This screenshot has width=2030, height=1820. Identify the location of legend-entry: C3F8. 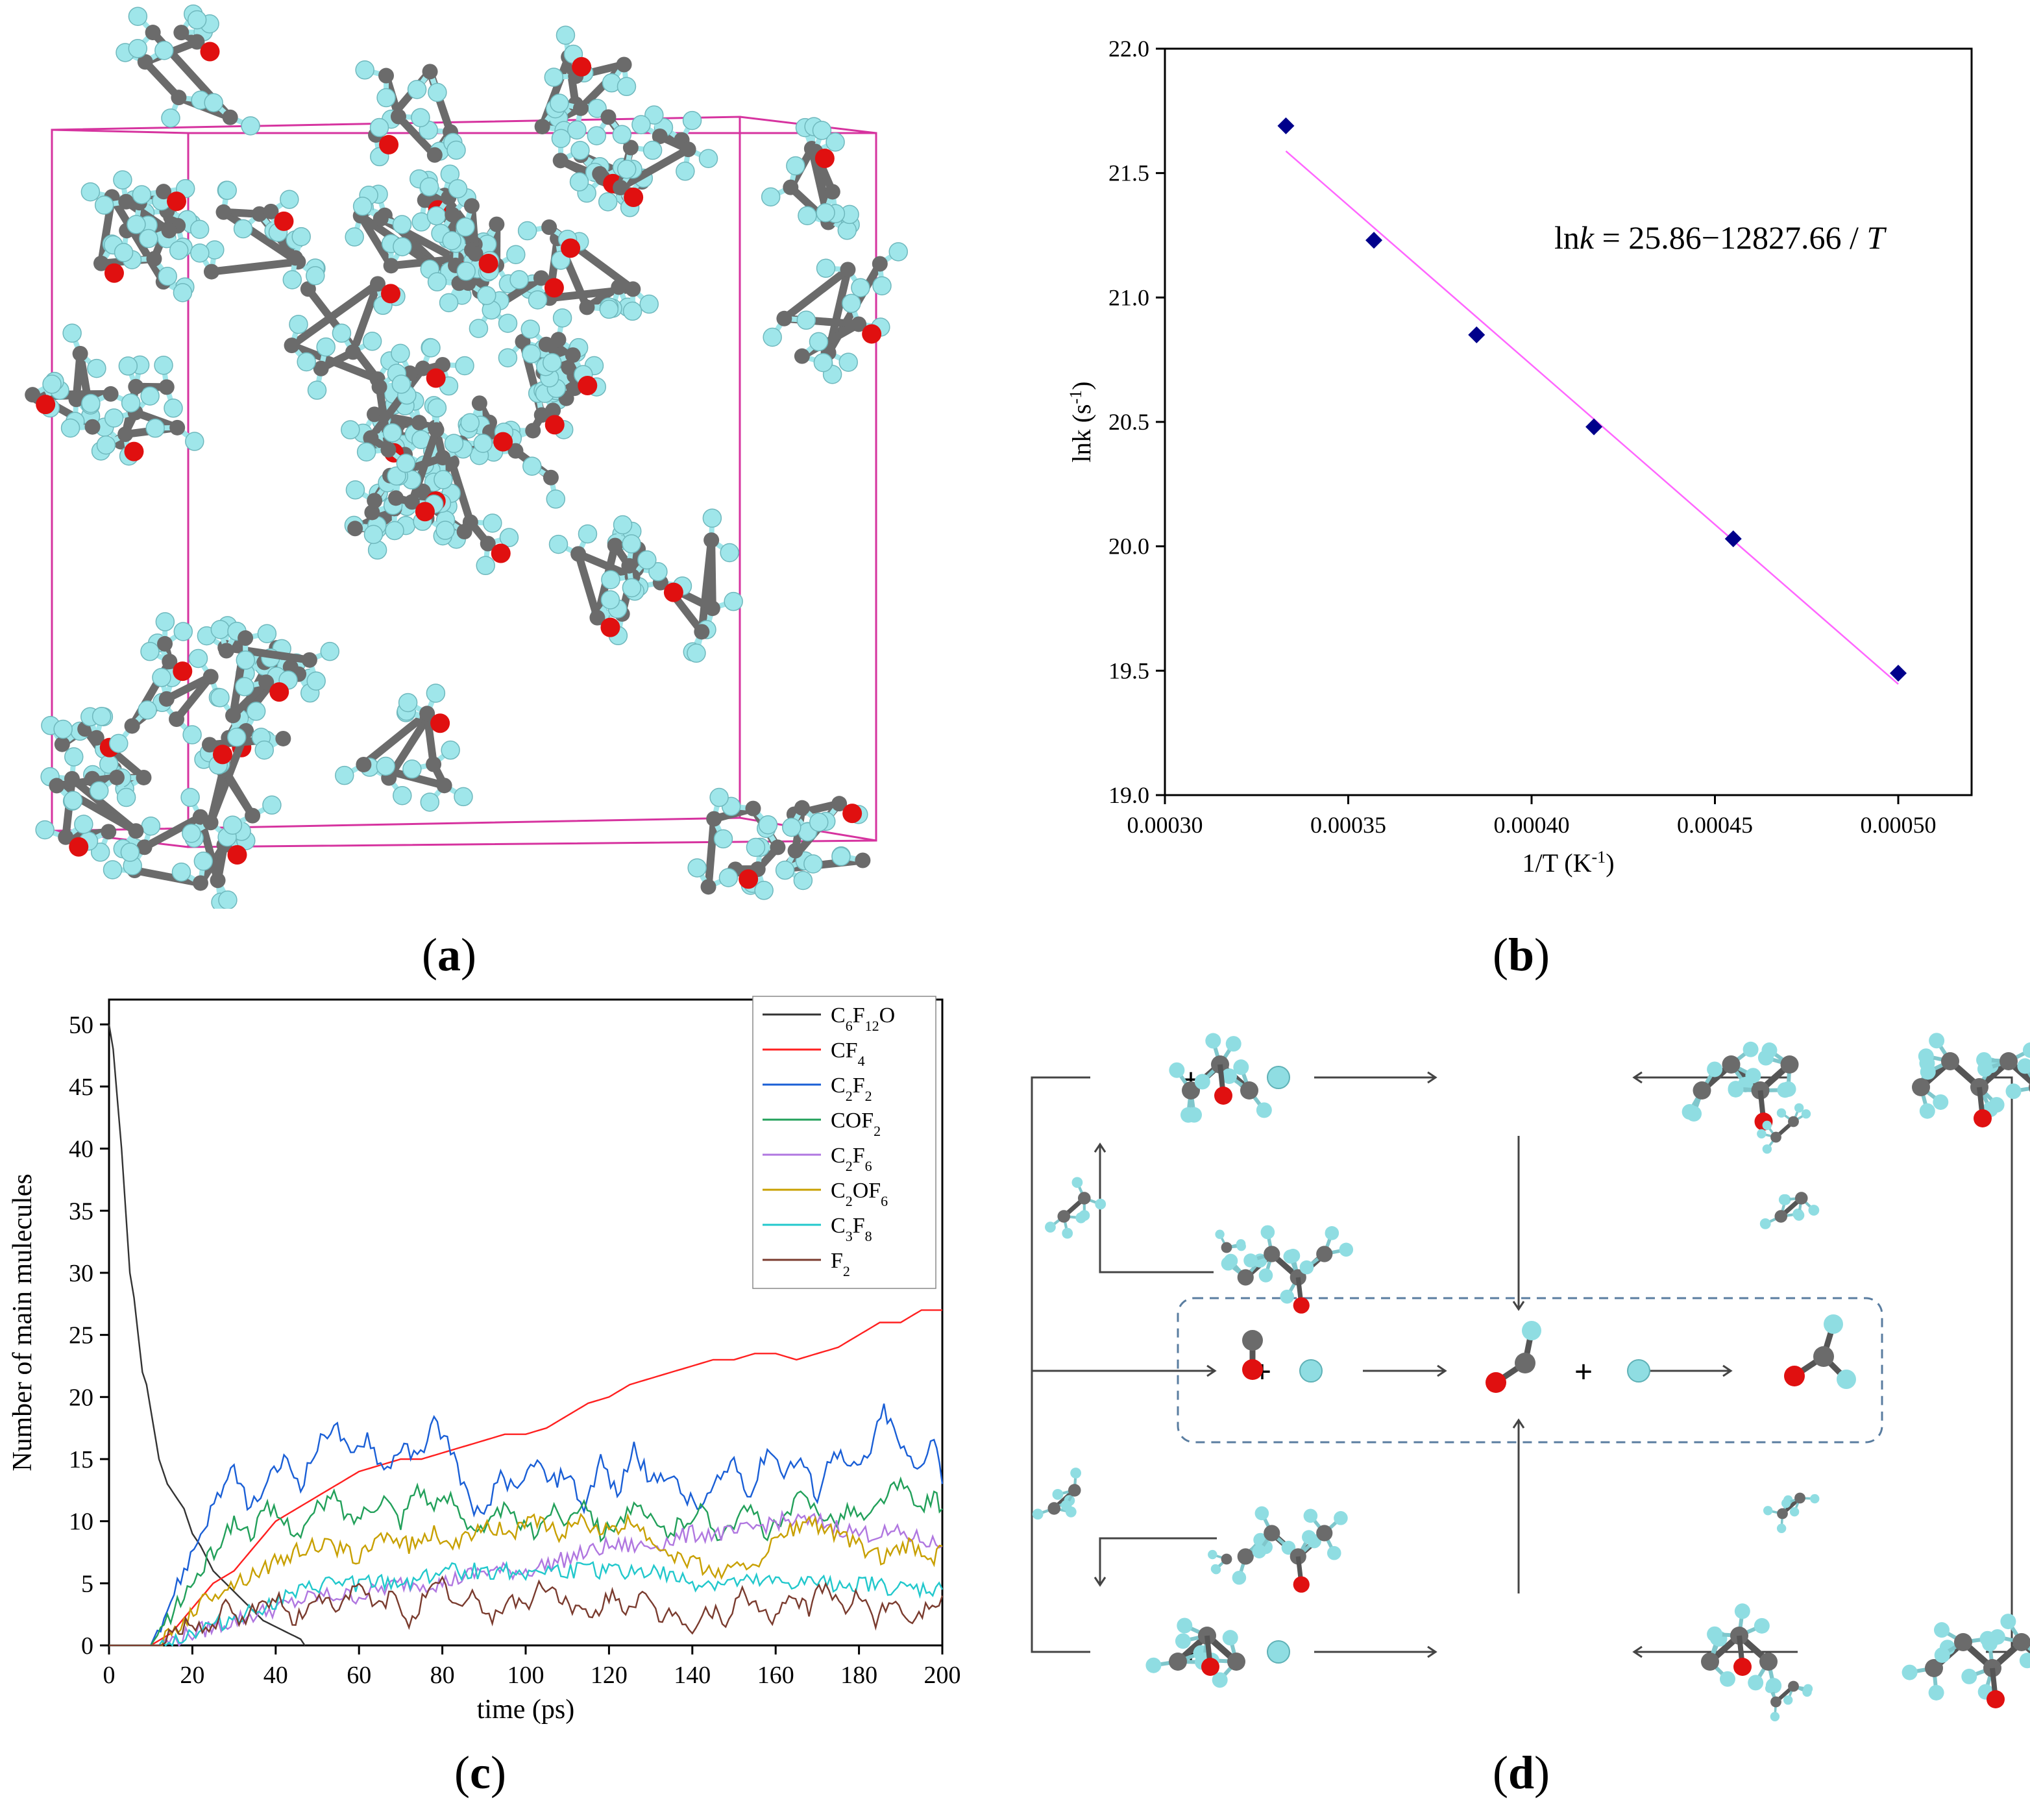
(851, 1229).